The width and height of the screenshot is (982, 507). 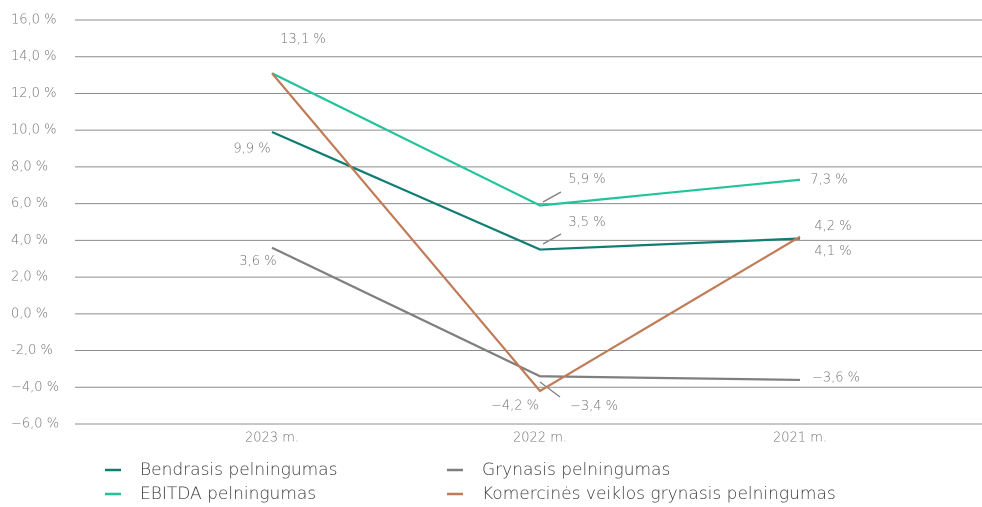 I want to click on data-label: −3,4 %, so click(x=594, y=406).